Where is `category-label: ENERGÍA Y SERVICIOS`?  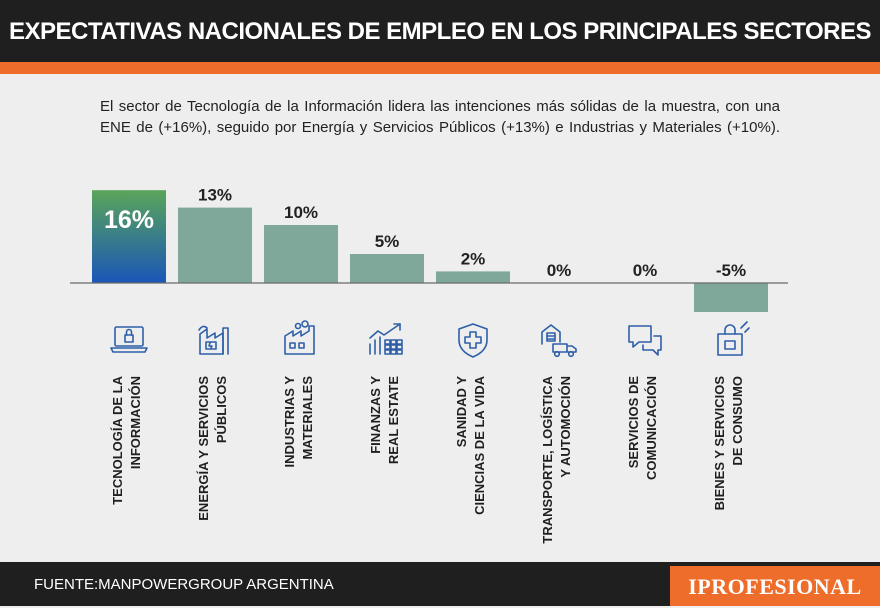 category-label: ENERGÍA Y SERVICIOS is located at coordinates (203, 448).